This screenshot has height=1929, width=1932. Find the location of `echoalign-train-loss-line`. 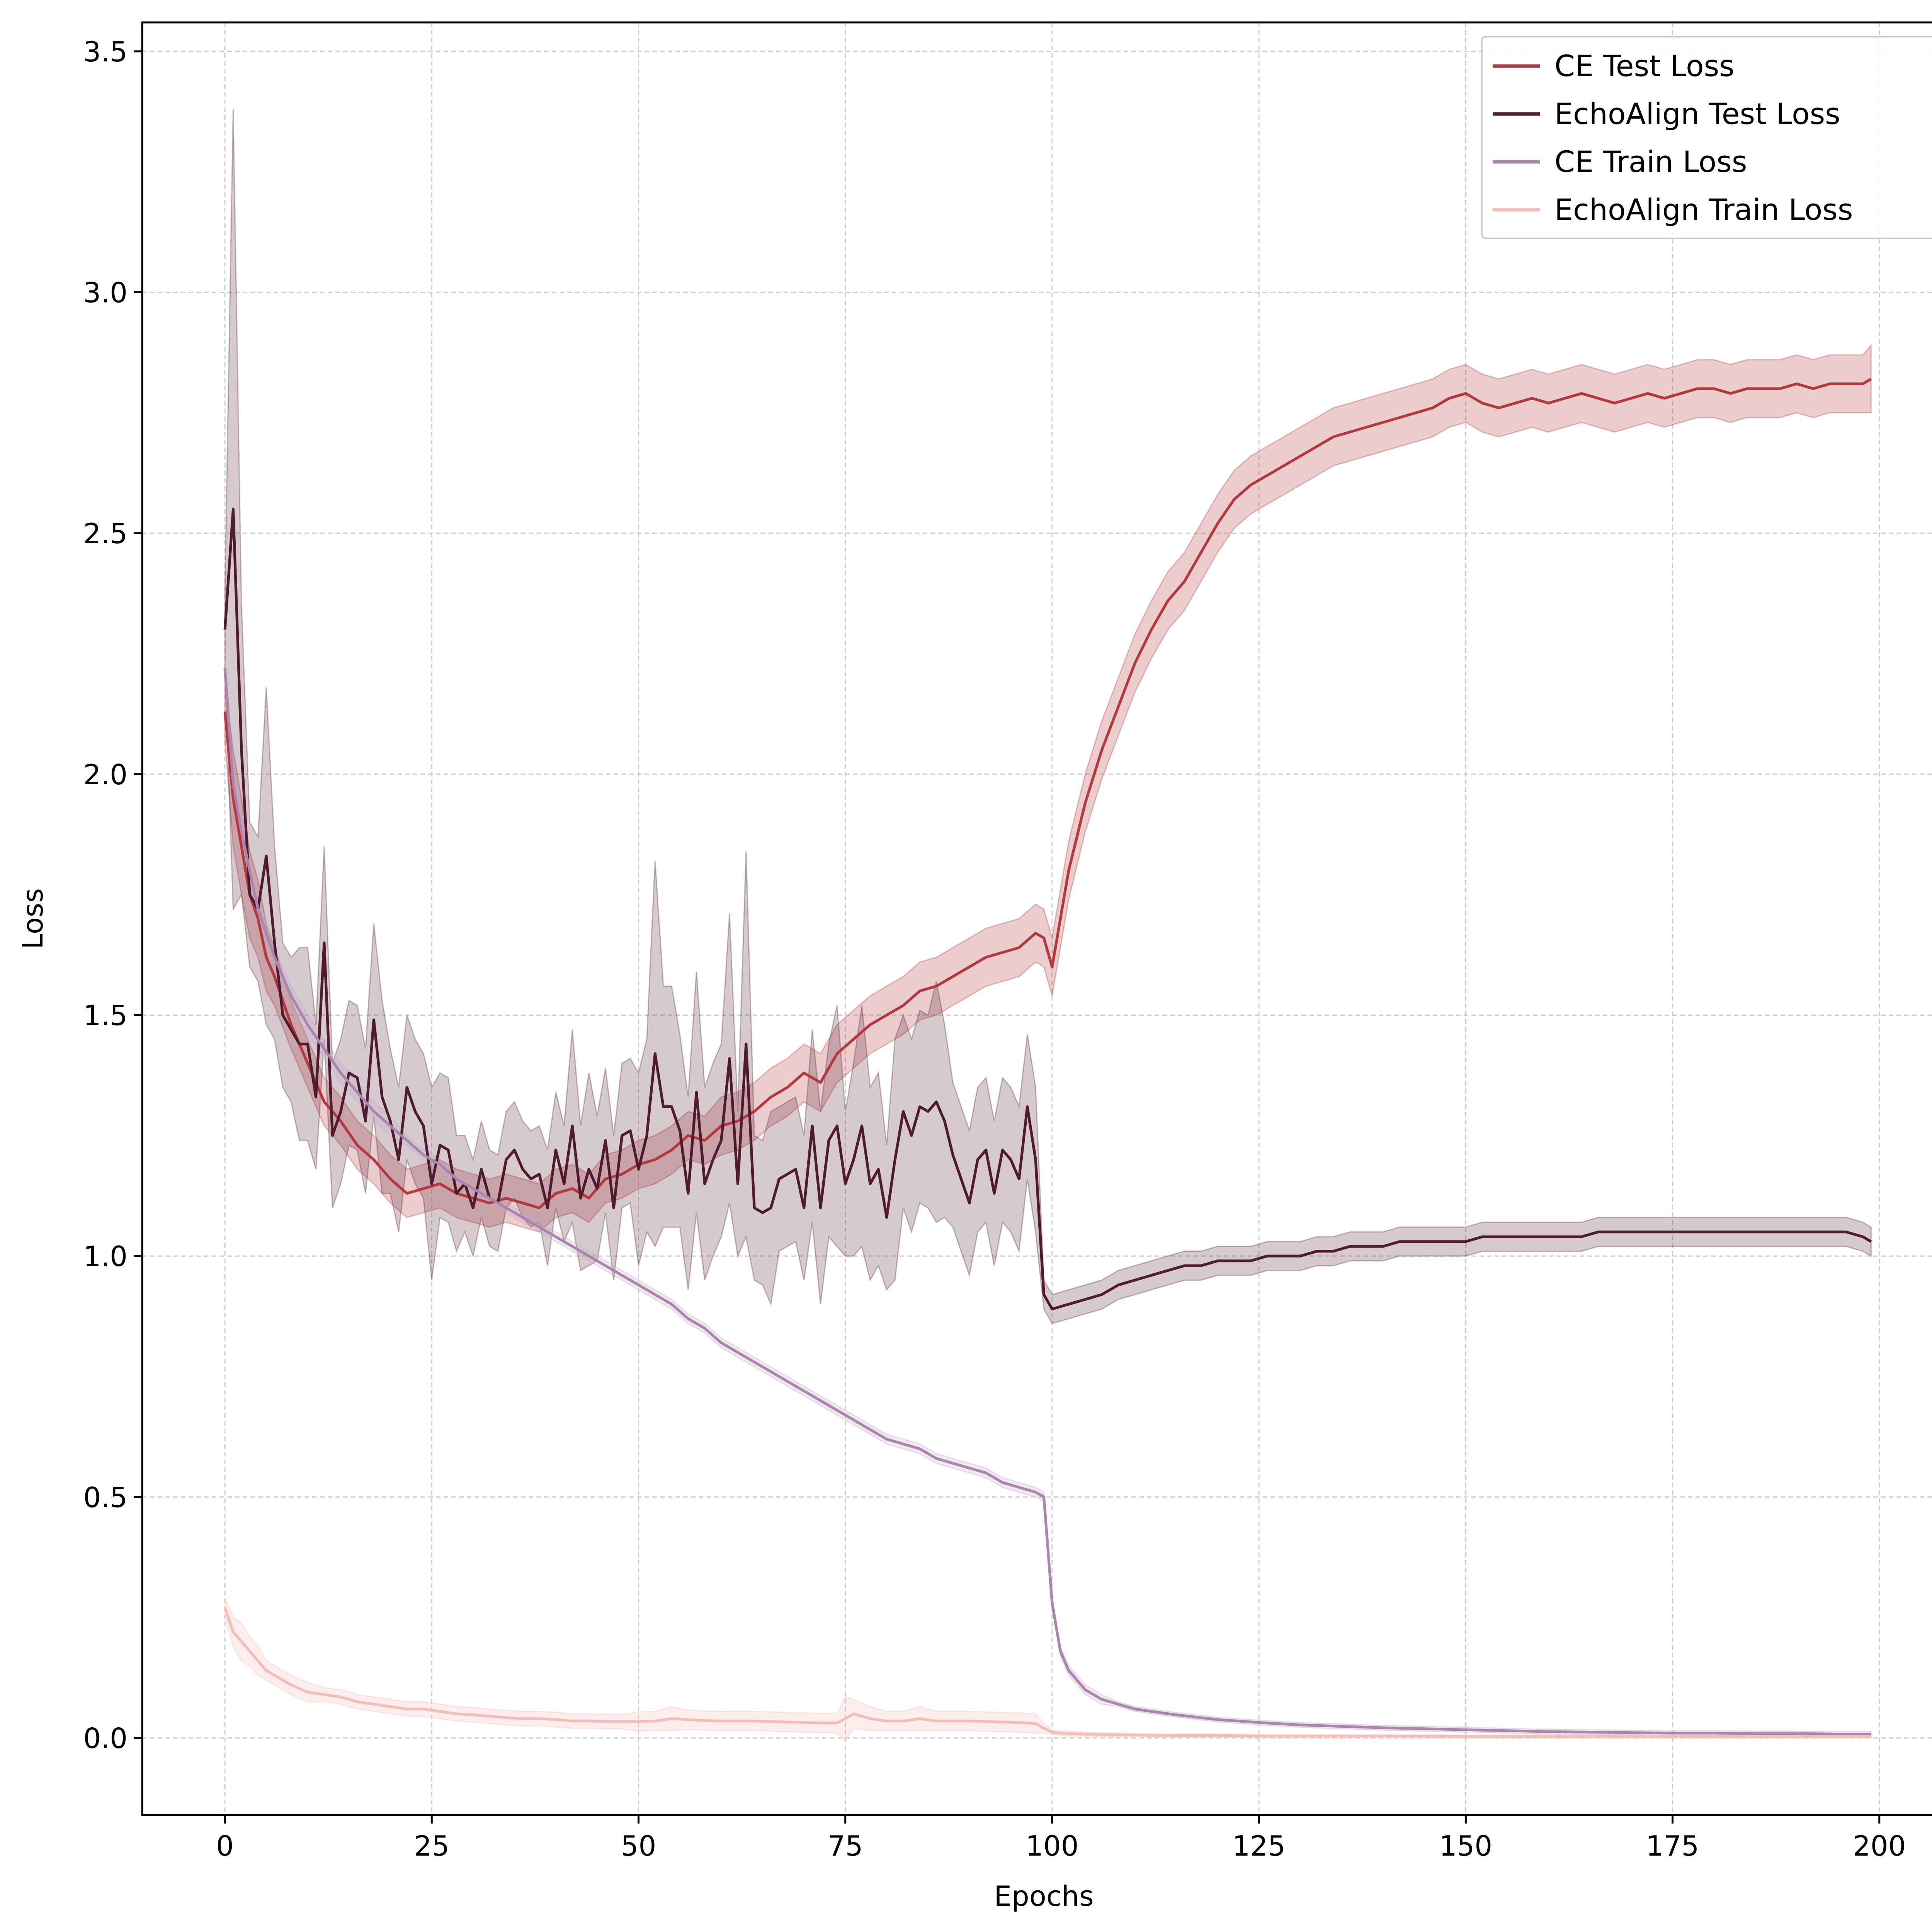

echoalign-train-loss-line is located at coordinates (1047, 1672).